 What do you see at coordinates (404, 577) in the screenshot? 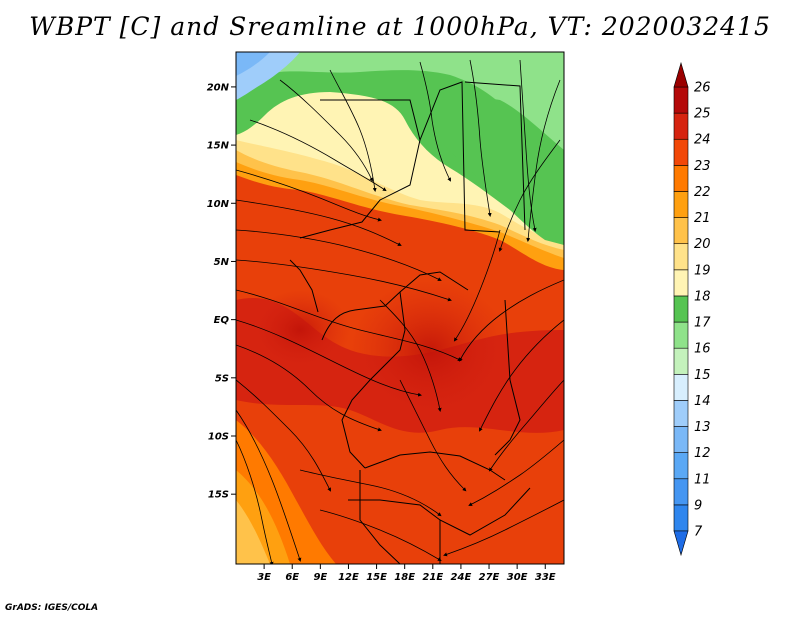
I see `lon-tick-label: 18E` at bounding box center [404, 577].